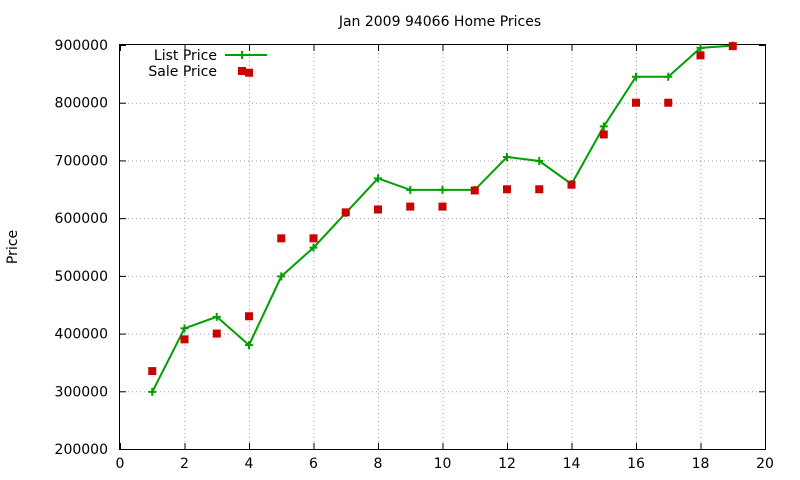 This screenshot has height=480, width=800. I want to click on chart-title: Jan 2009 94066 Home Prices, so click(439, 22).